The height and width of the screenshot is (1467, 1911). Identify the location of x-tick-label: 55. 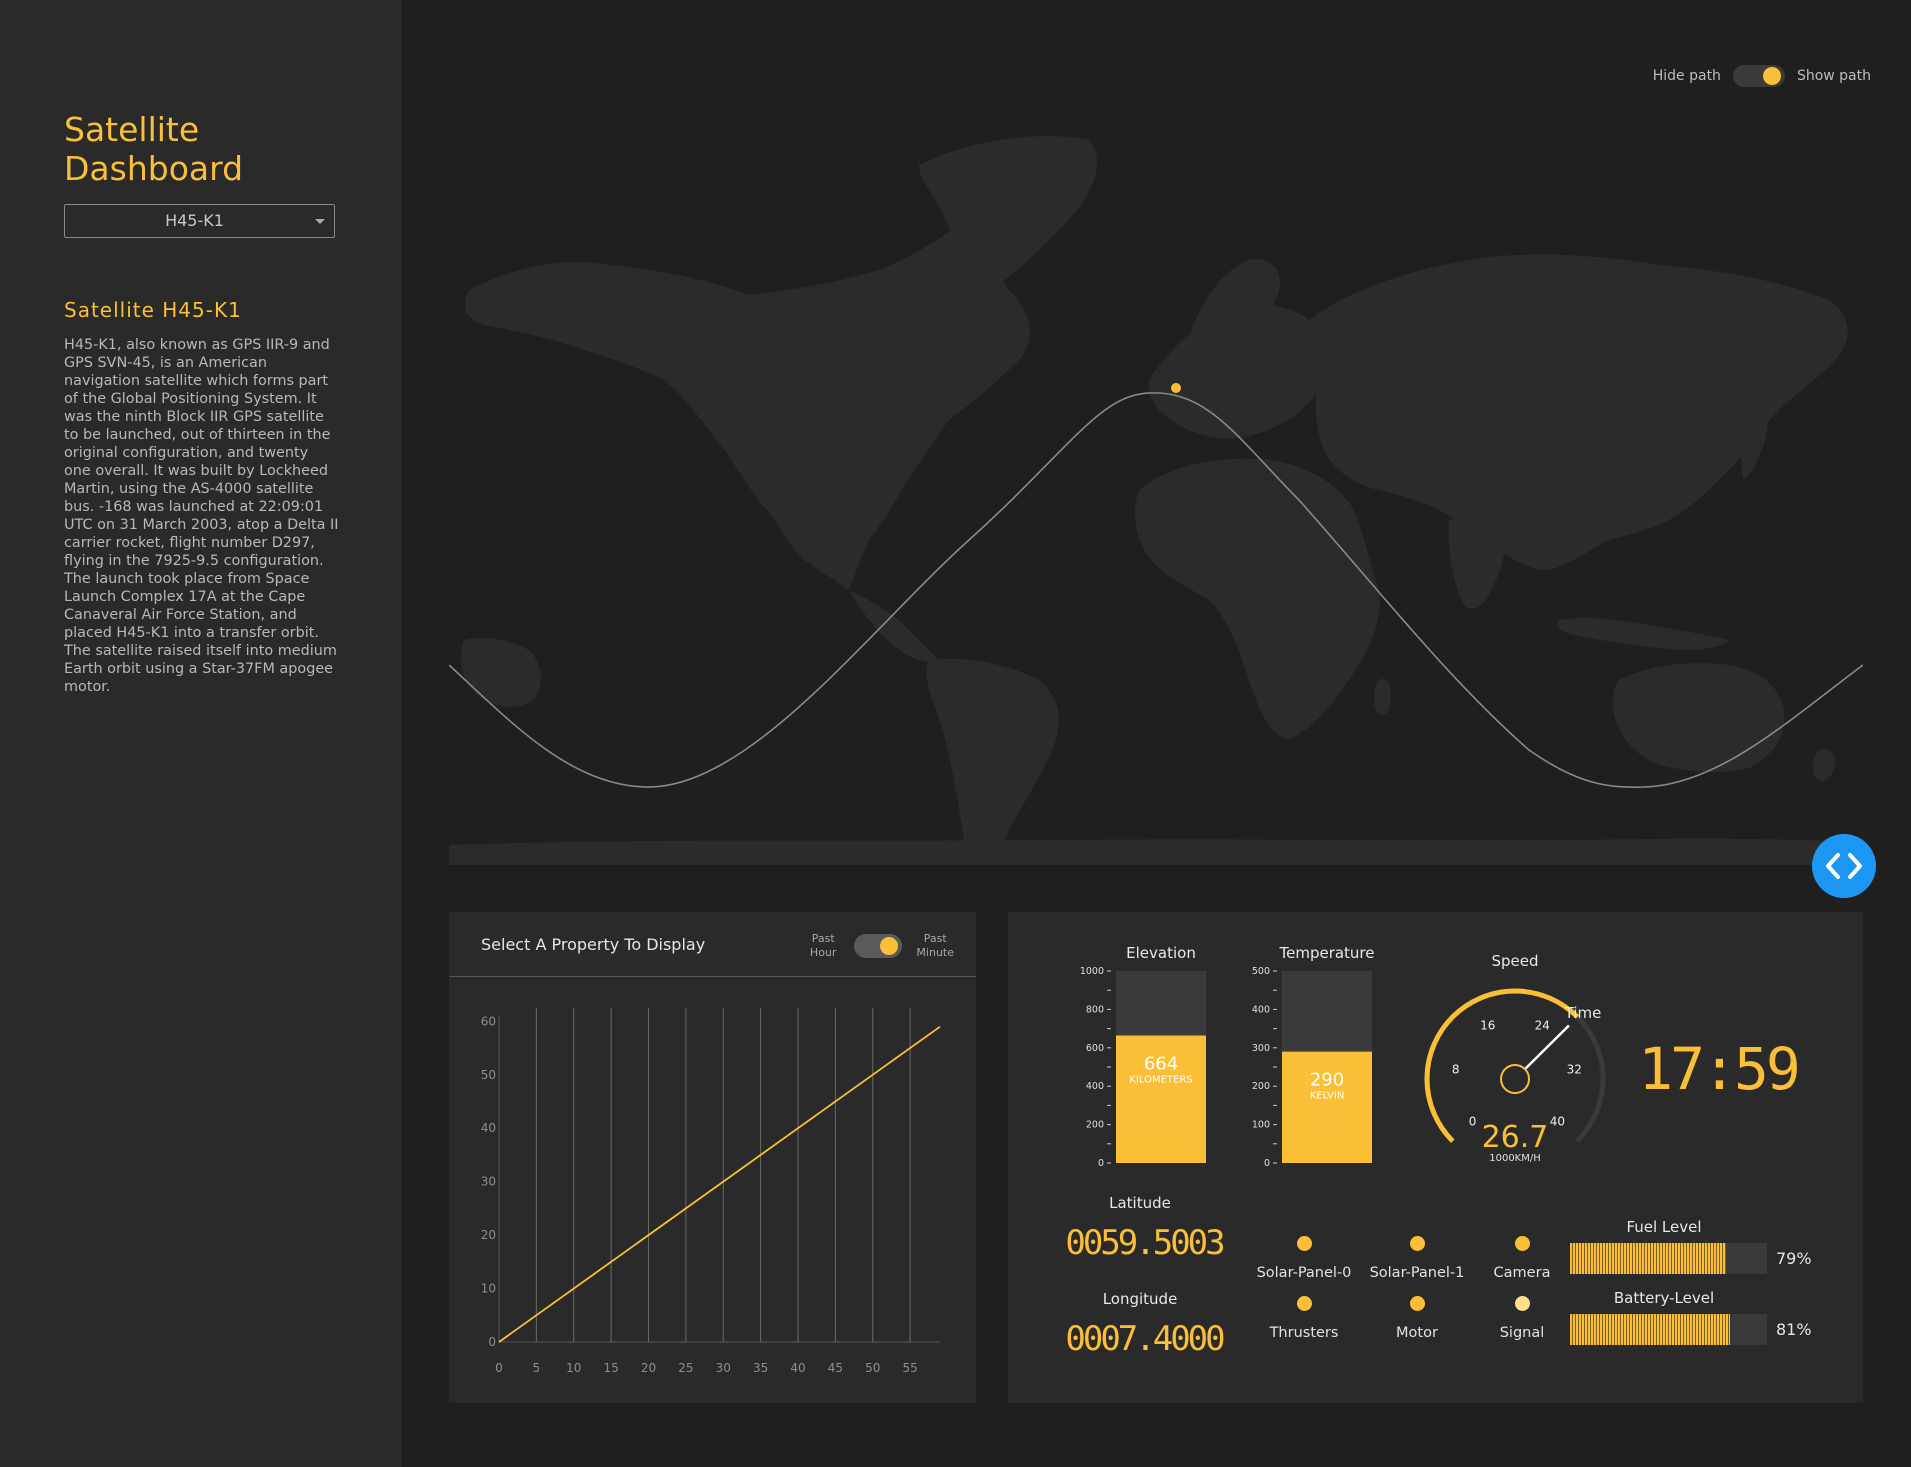
(909, 1368).